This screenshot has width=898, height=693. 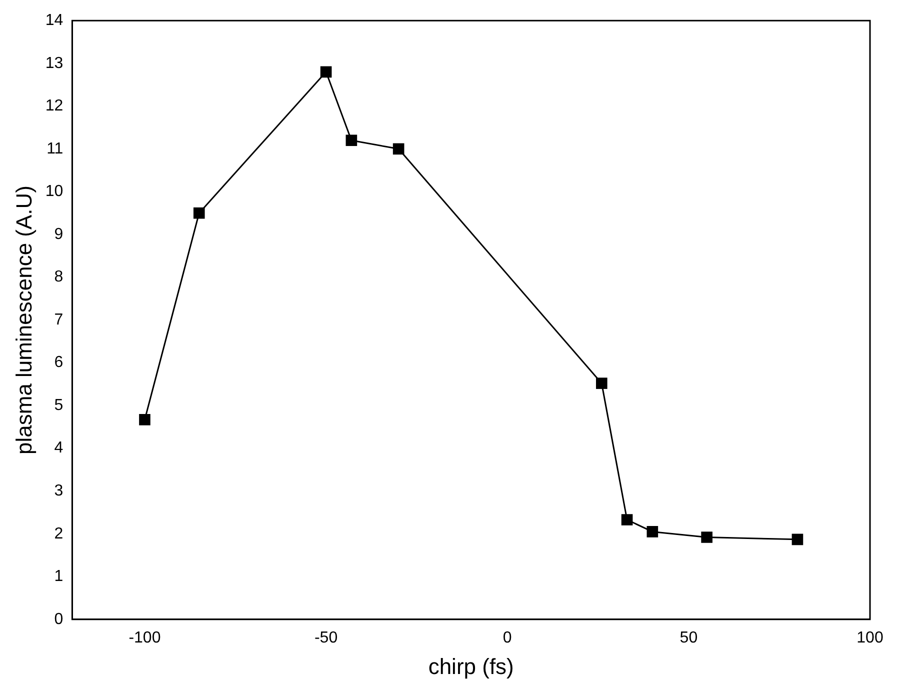 What do you see at coordinates (54, 21) in the screenshot?
I see `y-tick-label: 14` at bounding box center [54, 21].